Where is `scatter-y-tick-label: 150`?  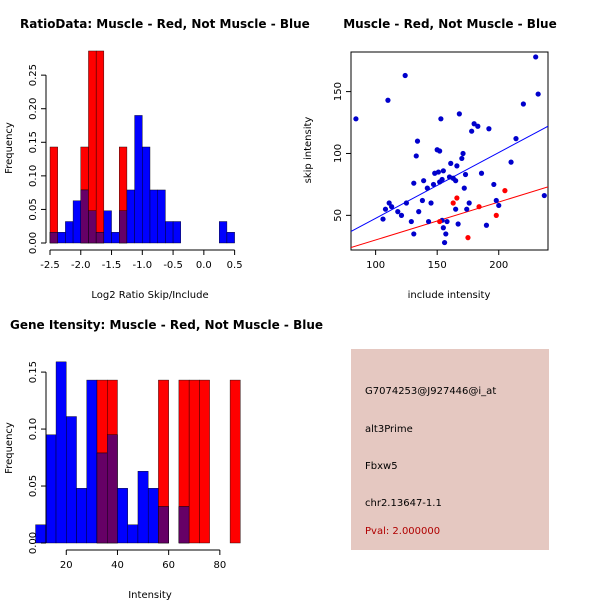
scatter-y-tick-label: 150 is located at coordinates (338, 91).